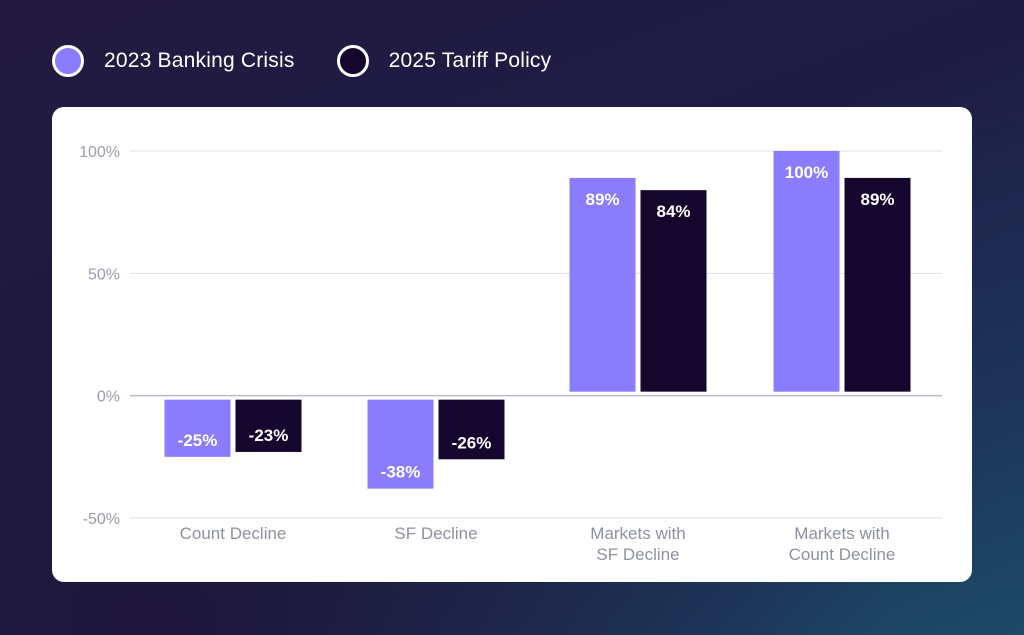 Image resolution: width=1024 pixels, height=635 pixels. Describe the element at coordinates (99, 152) in the screenshot. I see `y-tick-label: 100%` at that location.